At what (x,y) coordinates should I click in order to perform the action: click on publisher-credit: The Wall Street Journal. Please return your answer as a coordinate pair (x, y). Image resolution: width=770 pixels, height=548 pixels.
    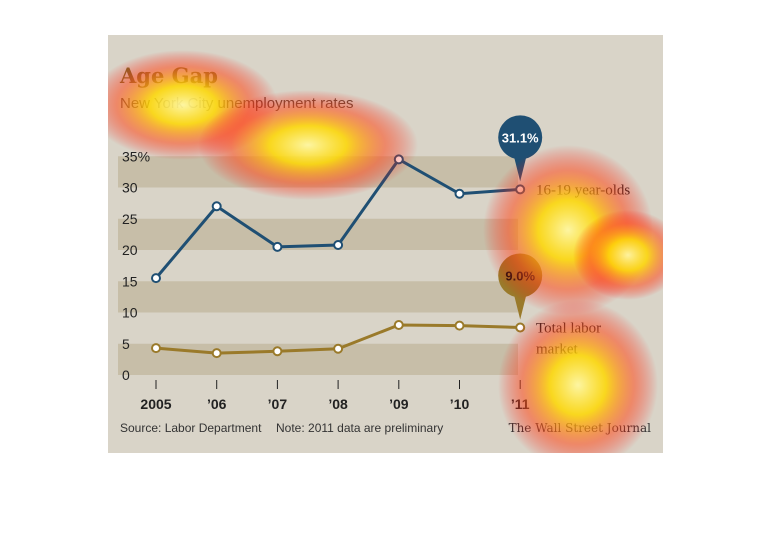
    Looking at the image, I should click on (579, 428).